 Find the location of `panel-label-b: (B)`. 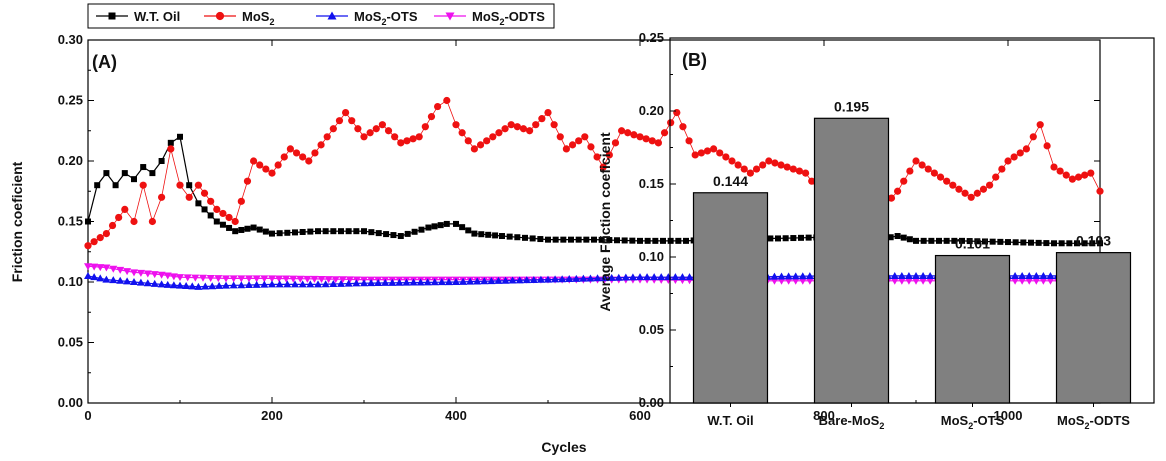

panel-label-b: (B) is located at coordinates (694, 60).